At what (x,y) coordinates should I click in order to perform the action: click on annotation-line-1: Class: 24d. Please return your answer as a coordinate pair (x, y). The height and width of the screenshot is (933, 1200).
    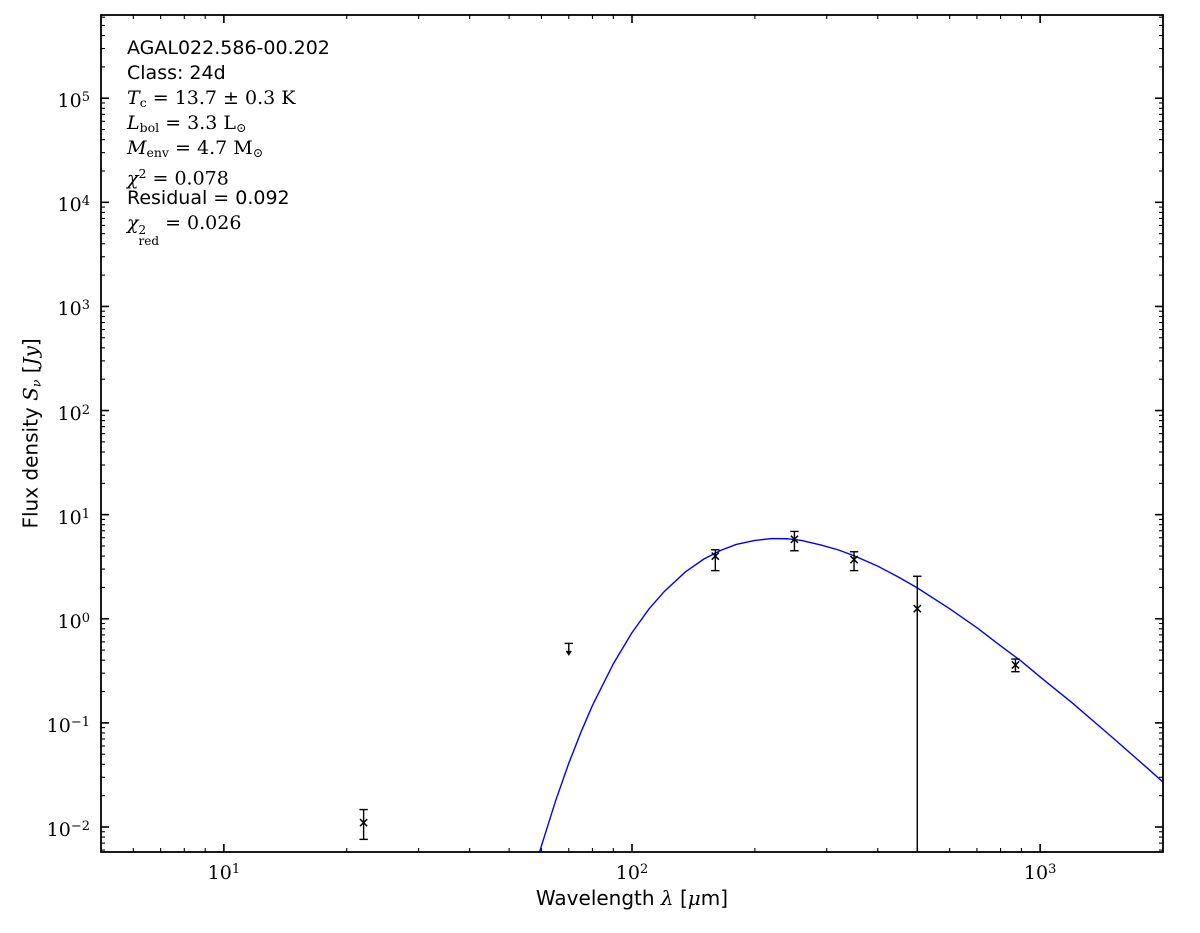
    Looking at the image, I should click on (228, 73).